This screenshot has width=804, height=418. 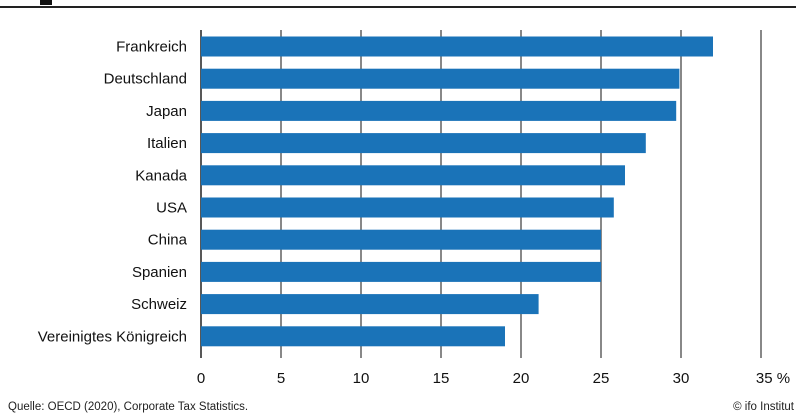 I want to click on category-label: China, so click(x=168, y=240).